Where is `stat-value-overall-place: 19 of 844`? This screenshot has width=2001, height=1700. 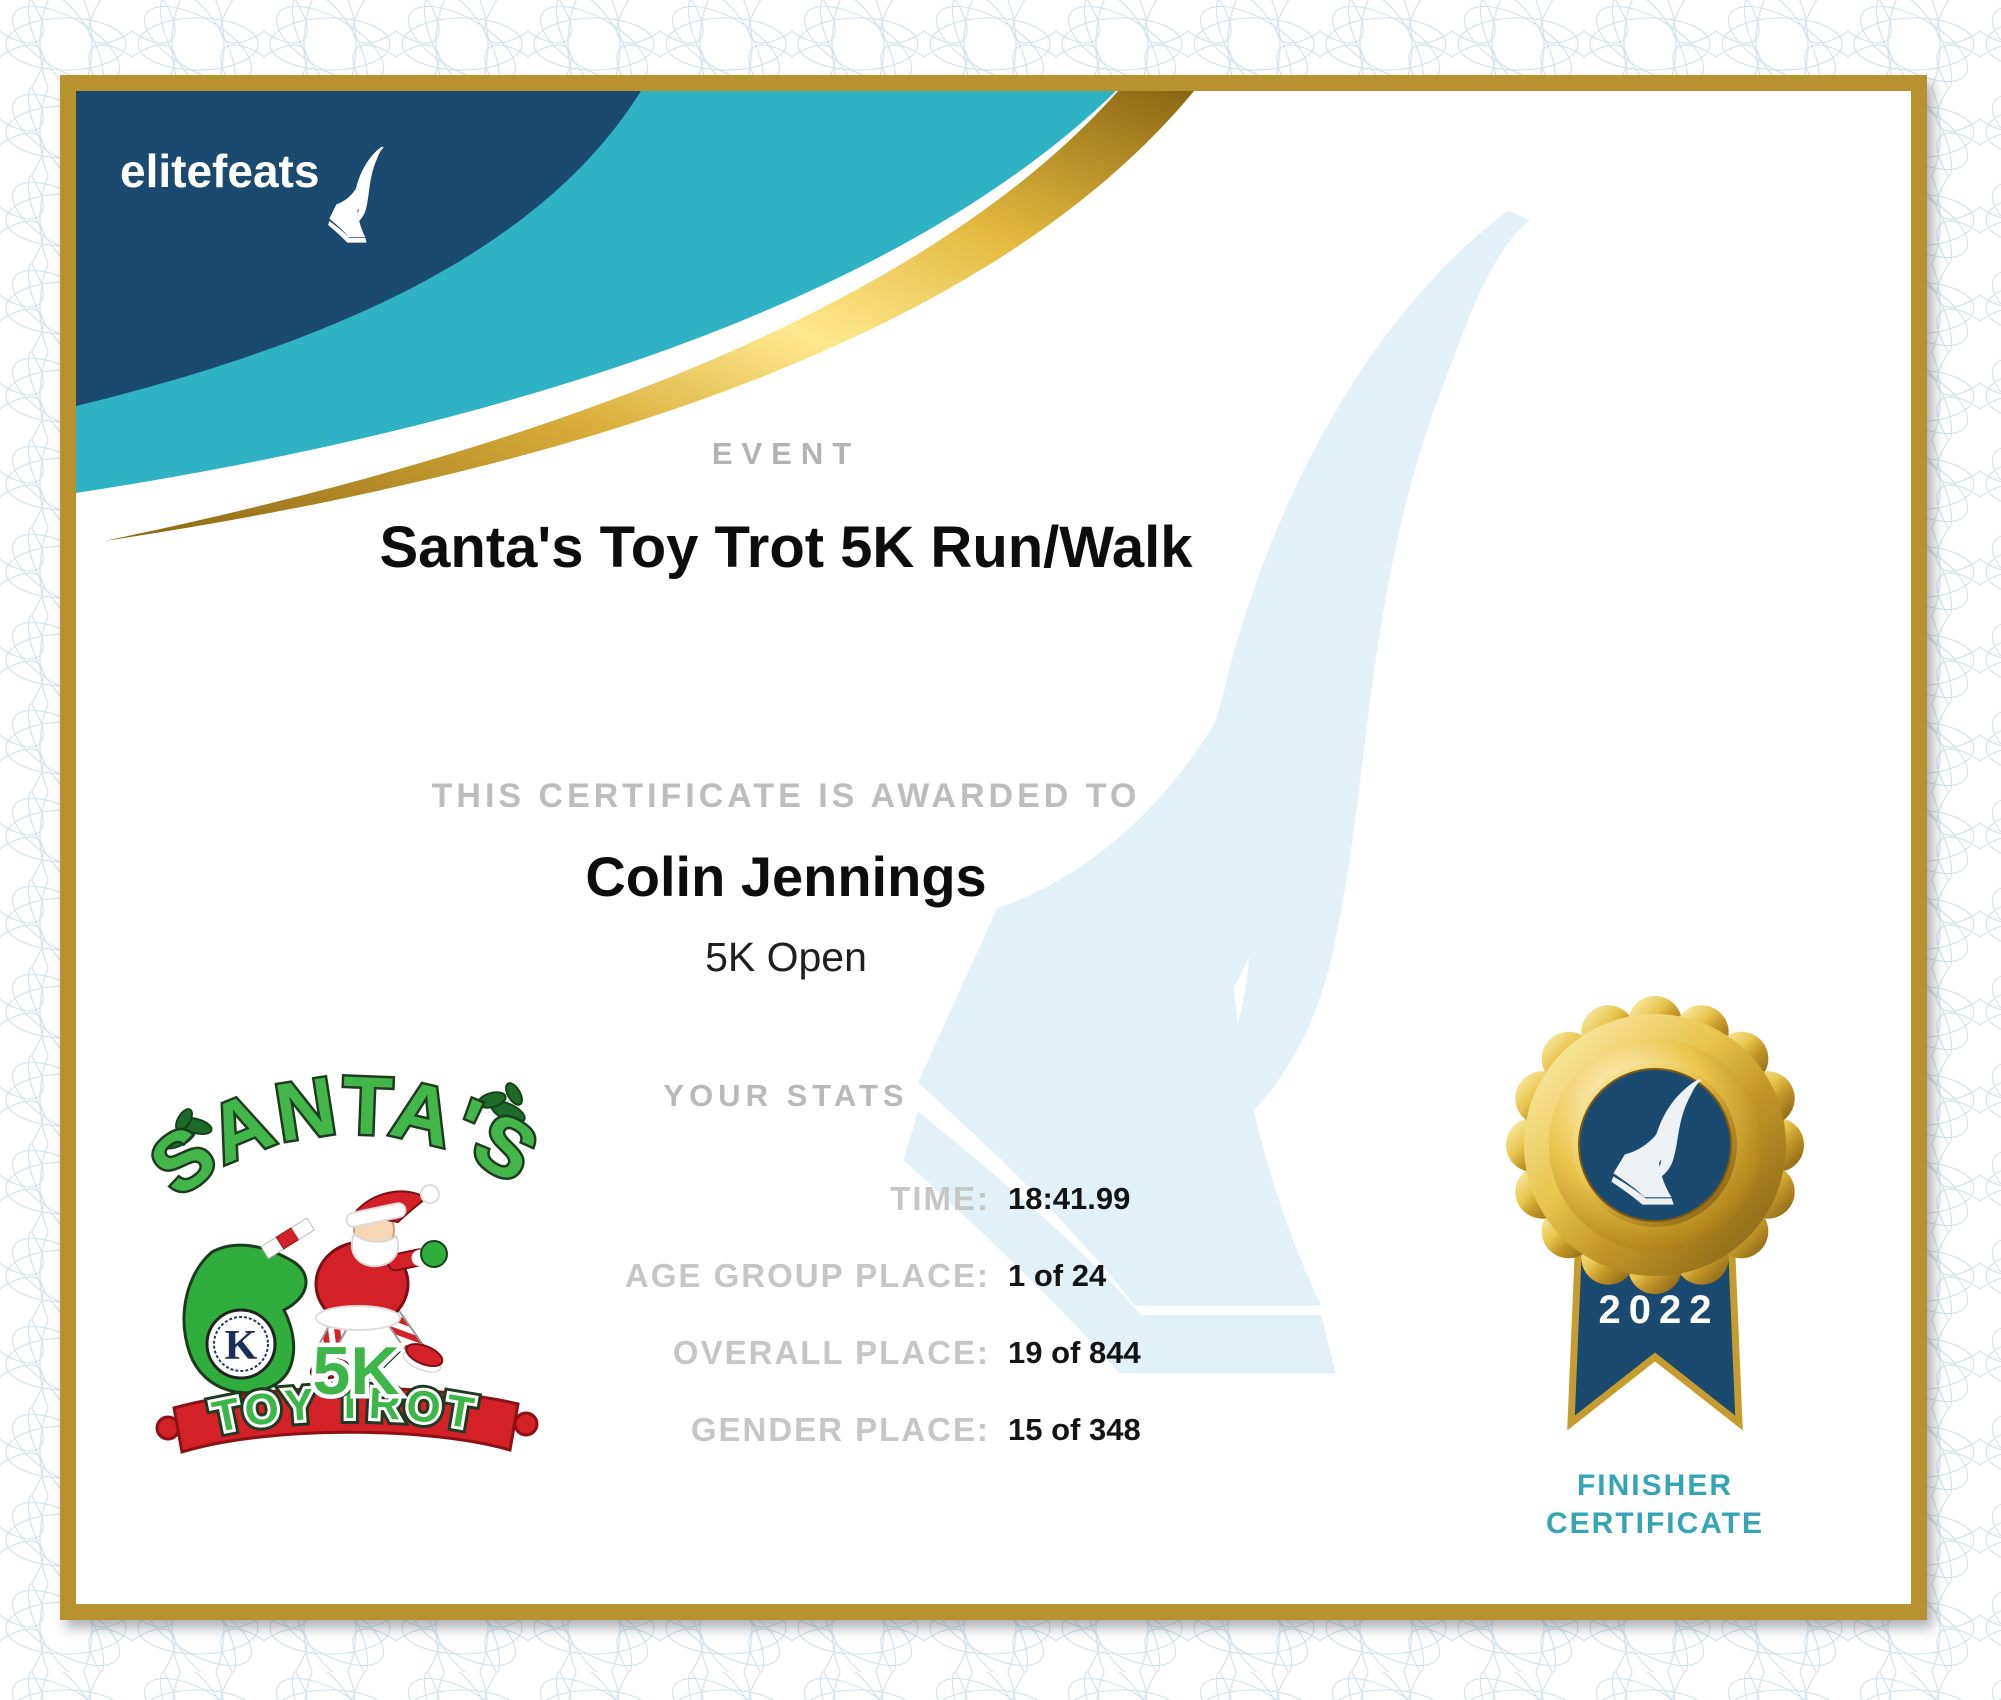
stat-value-overall-place: 19 of 844 is located at coordinates (1074, 1352).